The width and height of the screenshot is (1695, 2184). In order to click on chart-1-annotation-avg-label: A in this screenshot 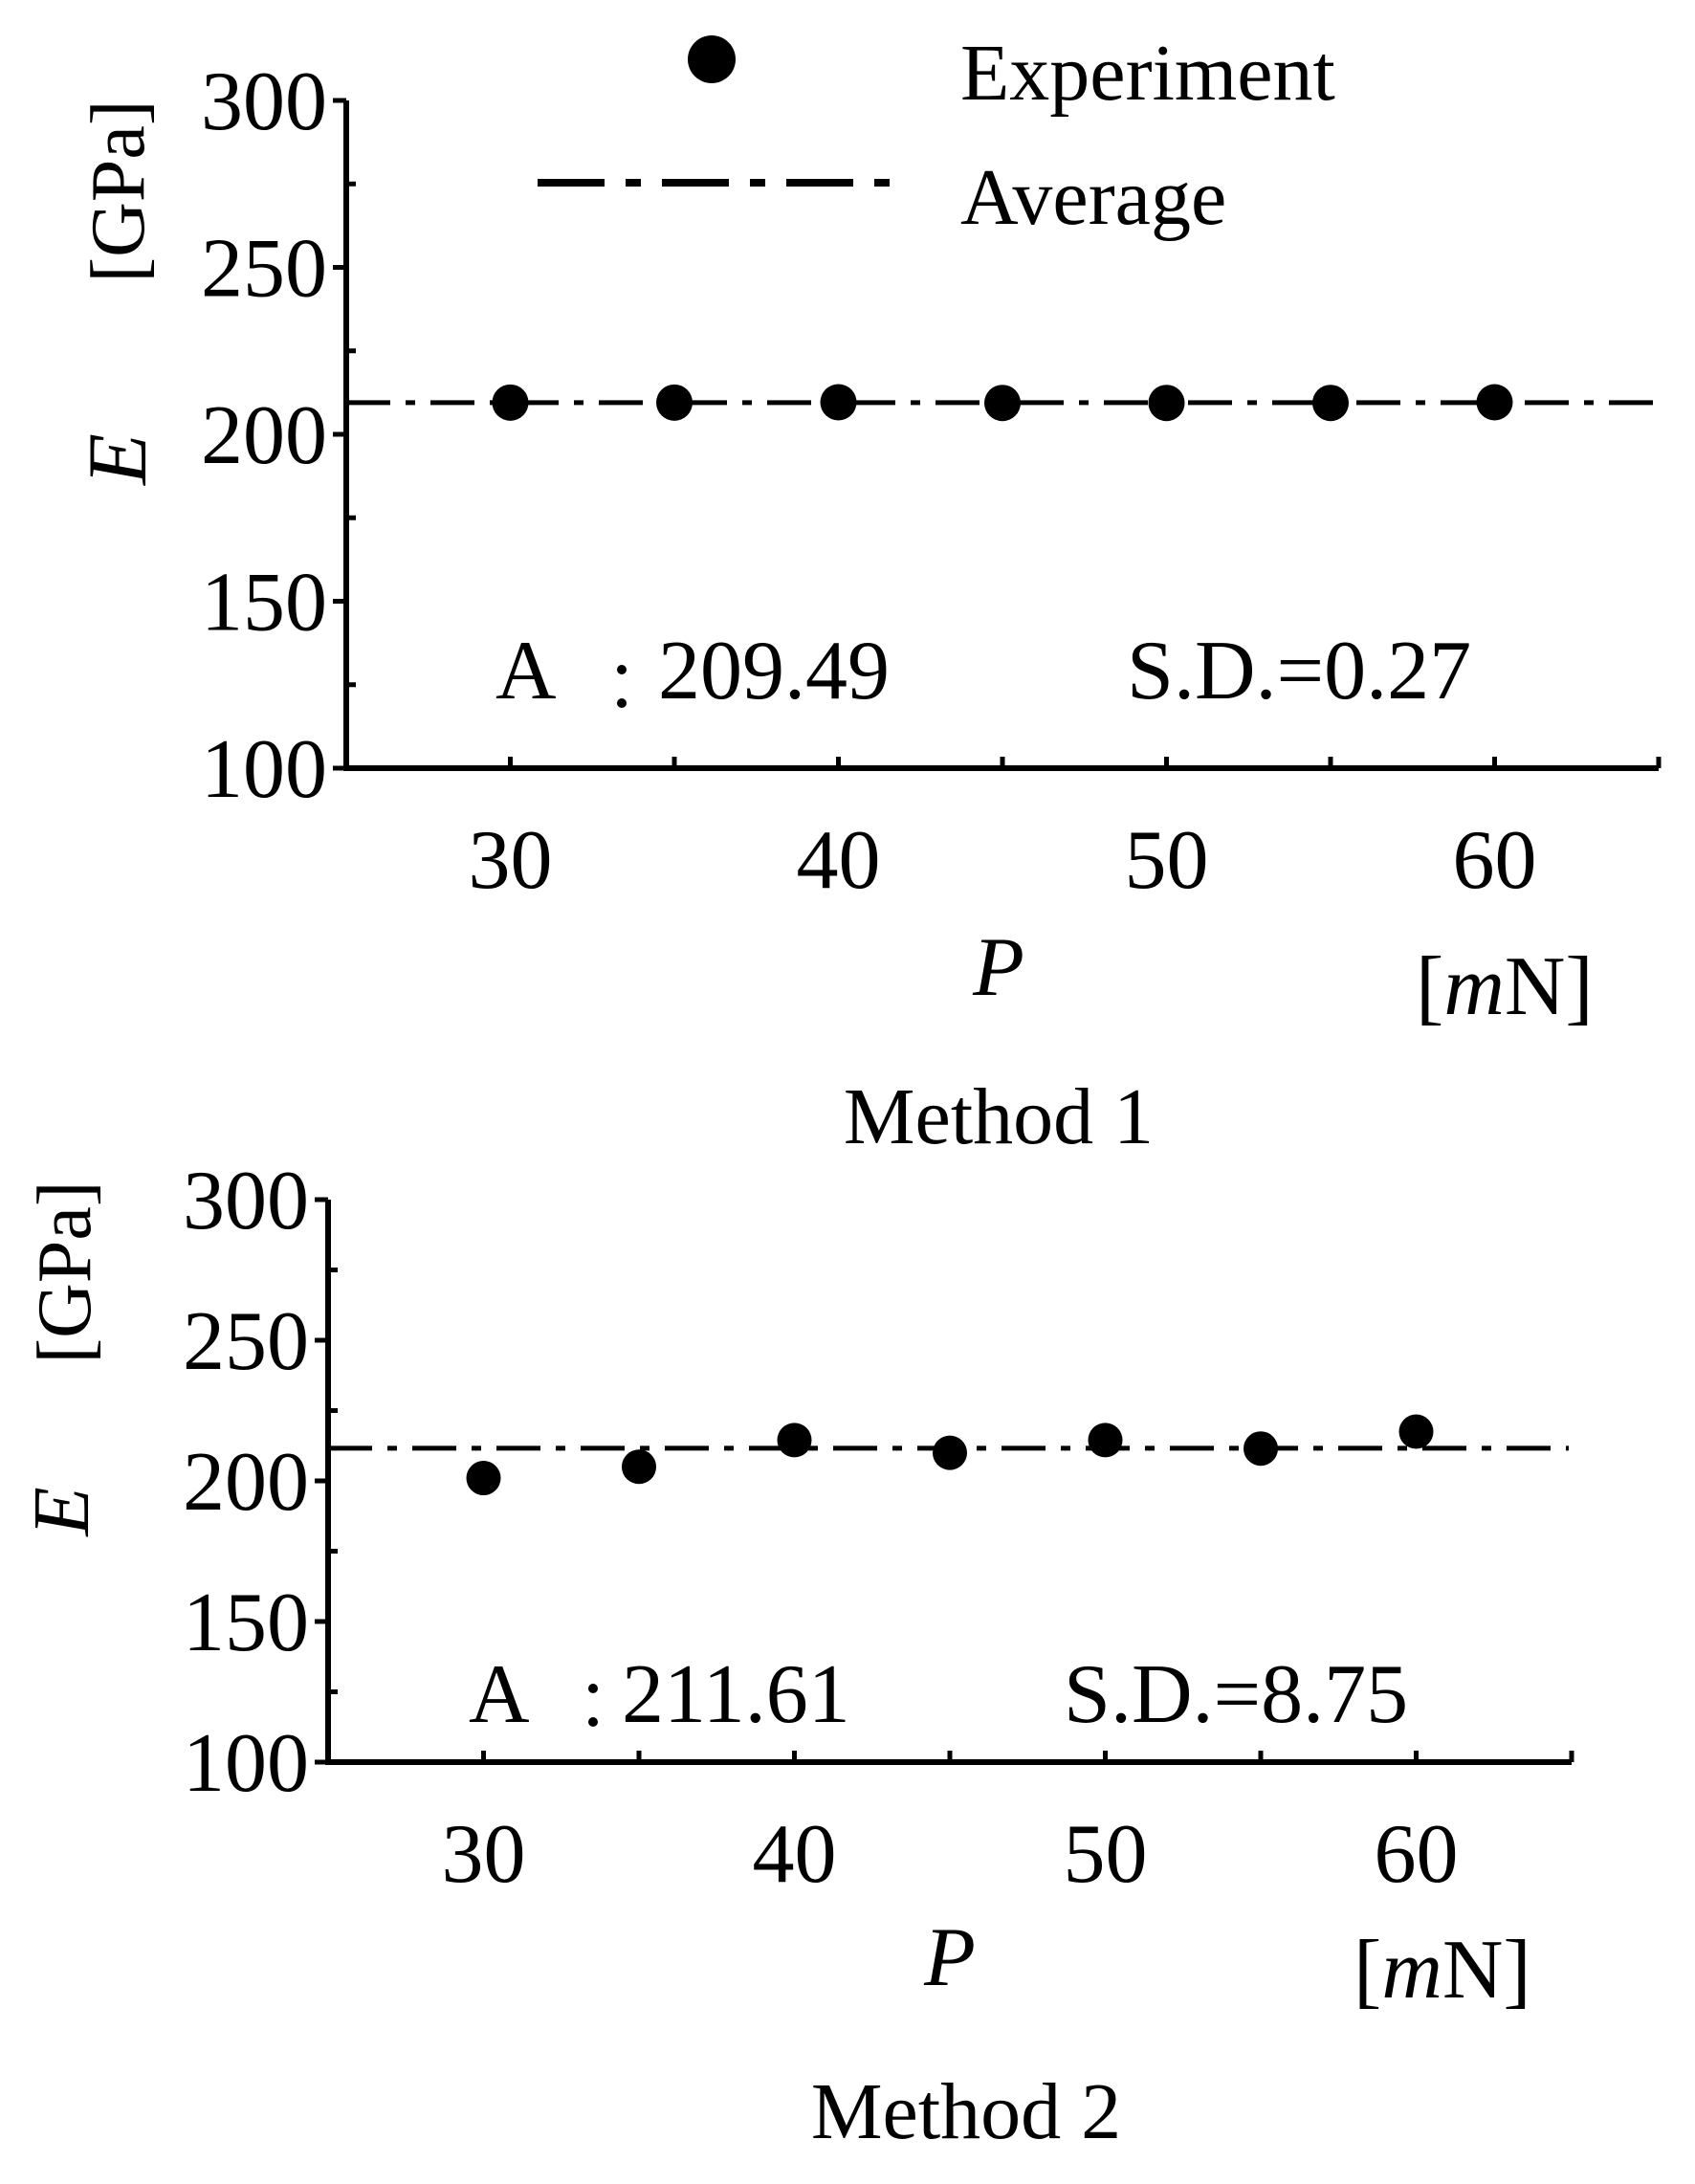, I will do `click(526, 671)`.